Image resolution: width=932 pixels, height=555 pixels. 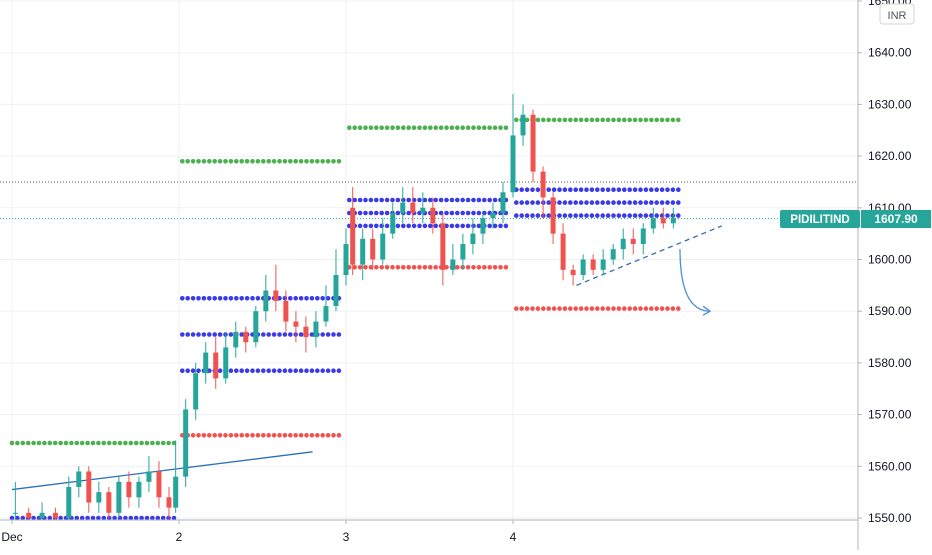 What do you see at coordinates (855, 115) in the screenshot?
I see `badges: INR PIDILITIND 1607.90` at bounding box center [855, 115].